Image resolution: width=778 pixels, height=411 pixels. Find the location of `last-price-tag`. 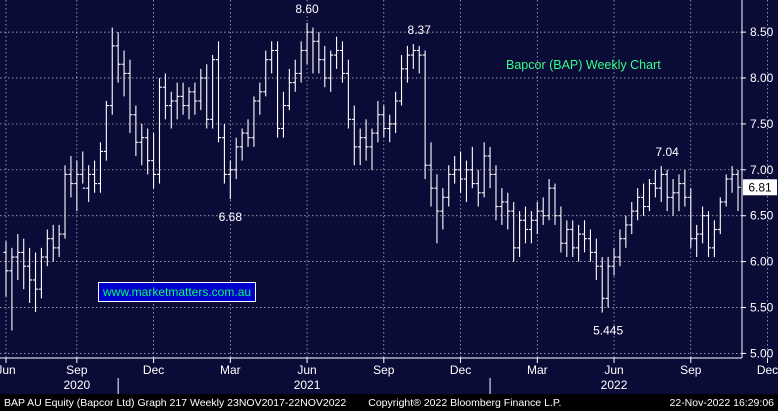

last-price-tag is located at coordinates (760, 187).